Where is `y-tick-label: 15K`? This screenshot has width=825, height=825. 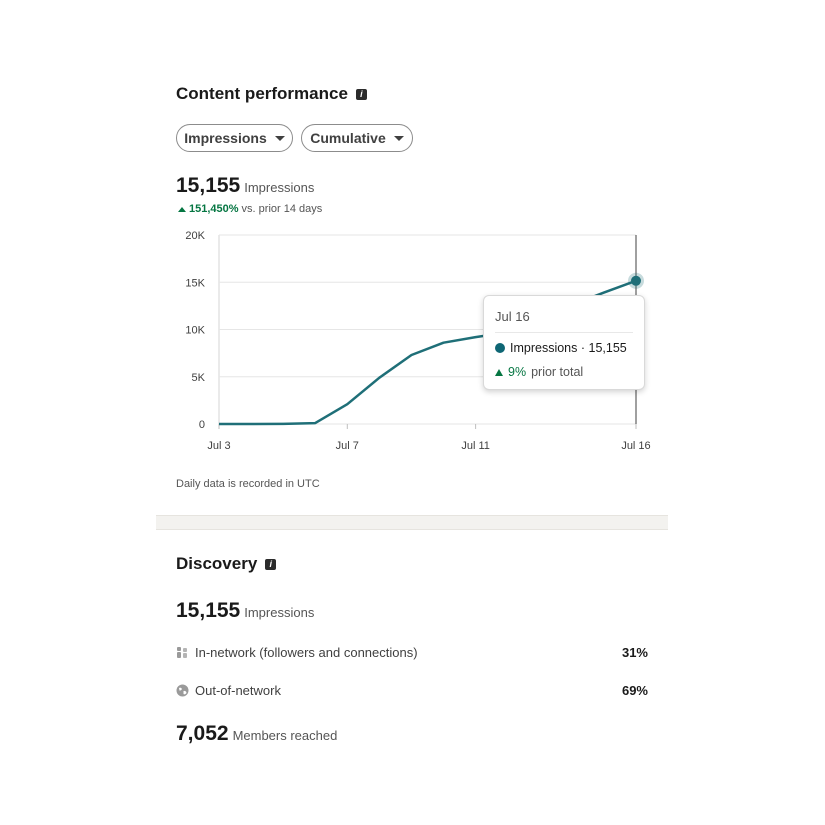
y-tick-label: 15K is located at coordinates (195, 283).